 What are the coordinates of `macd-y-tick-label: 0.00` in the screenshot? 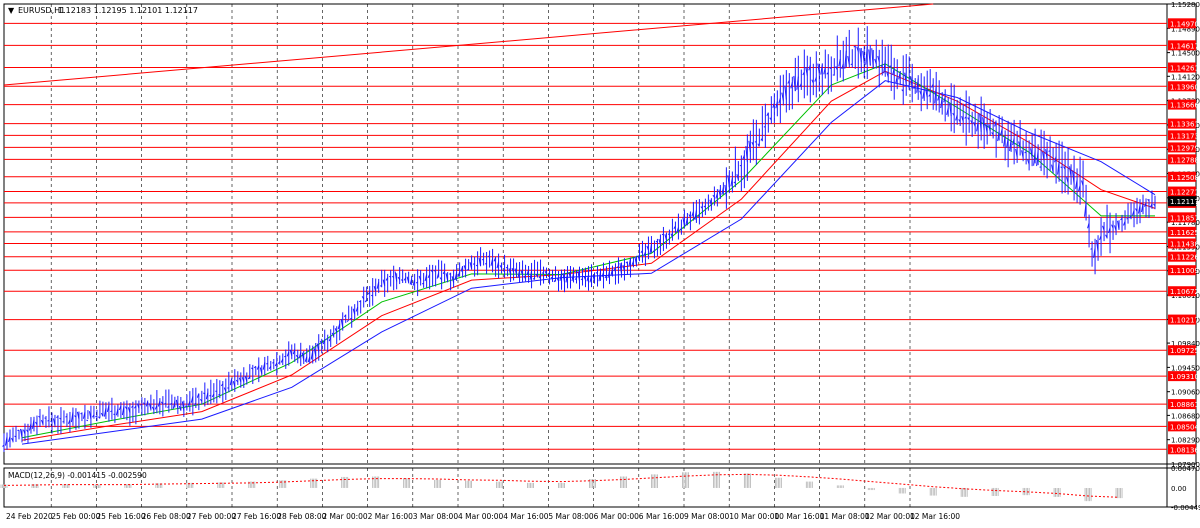 It's located at (1179, 489).